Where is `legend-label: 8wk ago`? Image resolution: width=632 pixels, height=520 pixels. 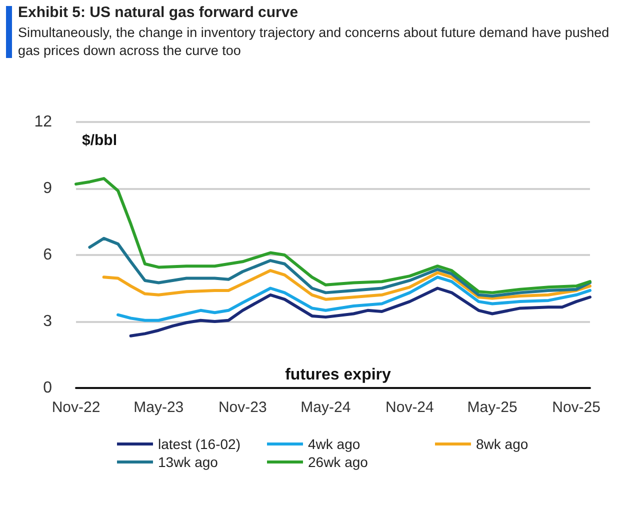 legend-label: 8wk ago is located at coordinates (502, 444).